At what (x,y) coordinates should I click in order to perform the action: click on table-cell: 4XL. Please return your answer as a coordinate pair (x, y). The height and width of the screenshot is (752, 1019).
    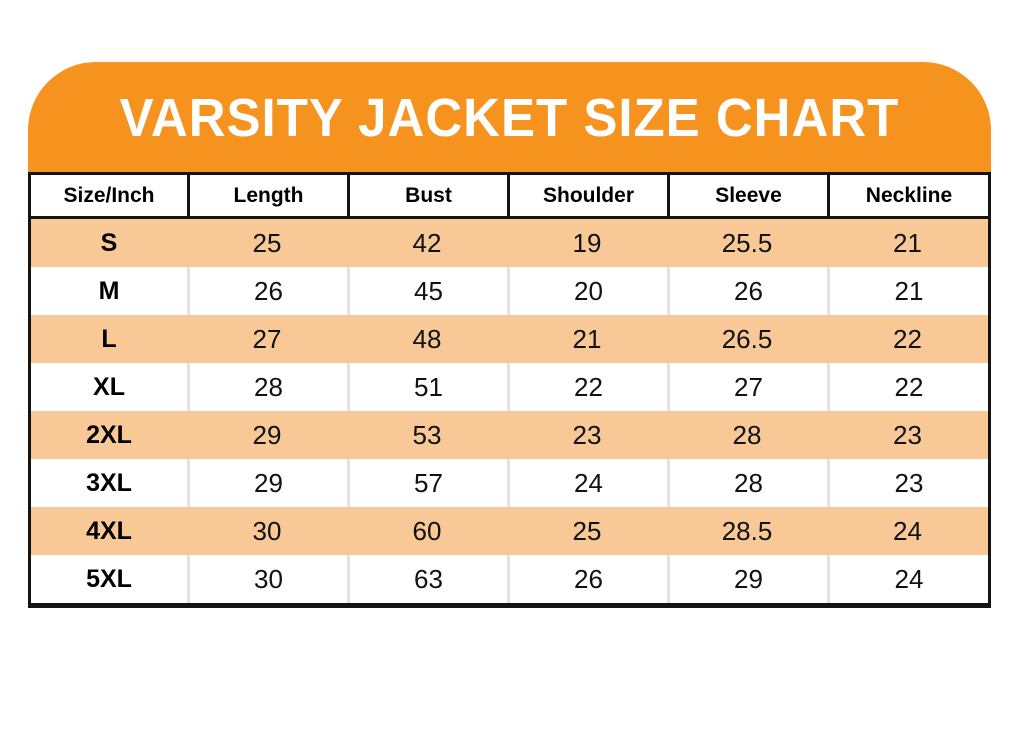
    Looking at the image, I should click on (109, 530).